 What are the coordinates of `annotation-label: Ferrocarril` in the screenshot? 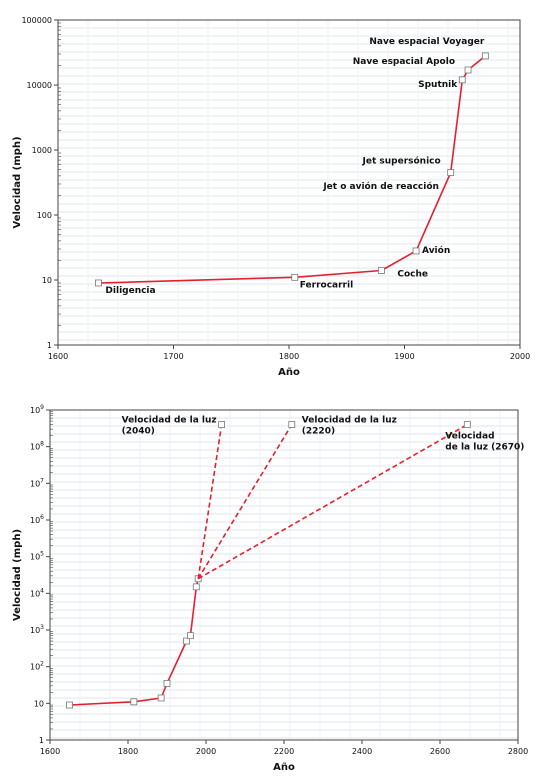 It's located at (326, 285).